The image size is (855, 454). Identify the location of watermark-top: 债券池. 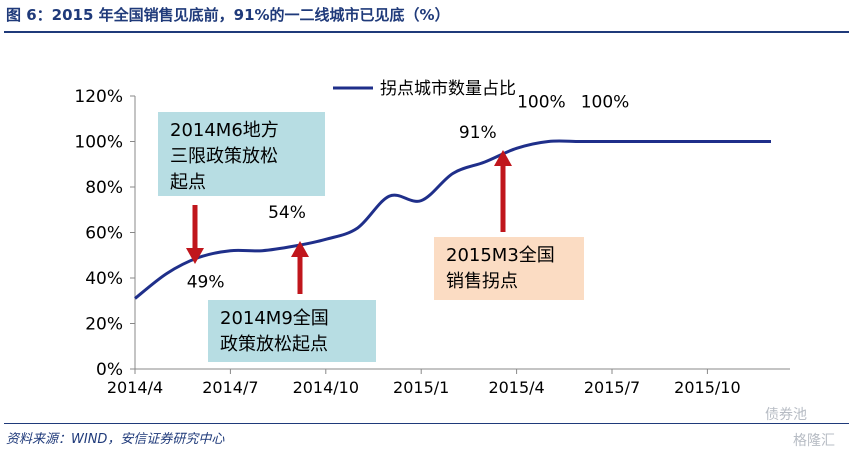
(786, 415).